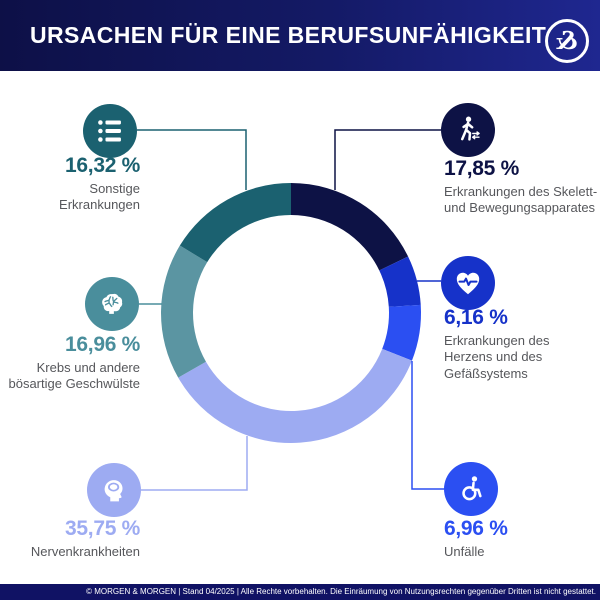 The width and height of the screenshot is (600, 600). I want to click on walking-person-icon-glyph, so click(470, 128).